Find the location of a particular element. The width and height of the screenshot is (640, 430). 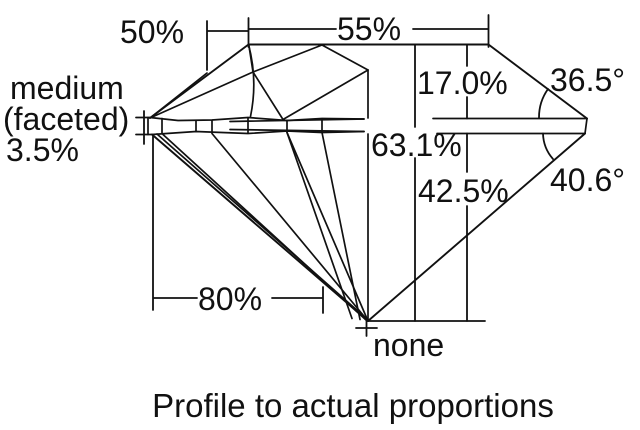

crown-facet-lines is located at coordinates (259, 82).